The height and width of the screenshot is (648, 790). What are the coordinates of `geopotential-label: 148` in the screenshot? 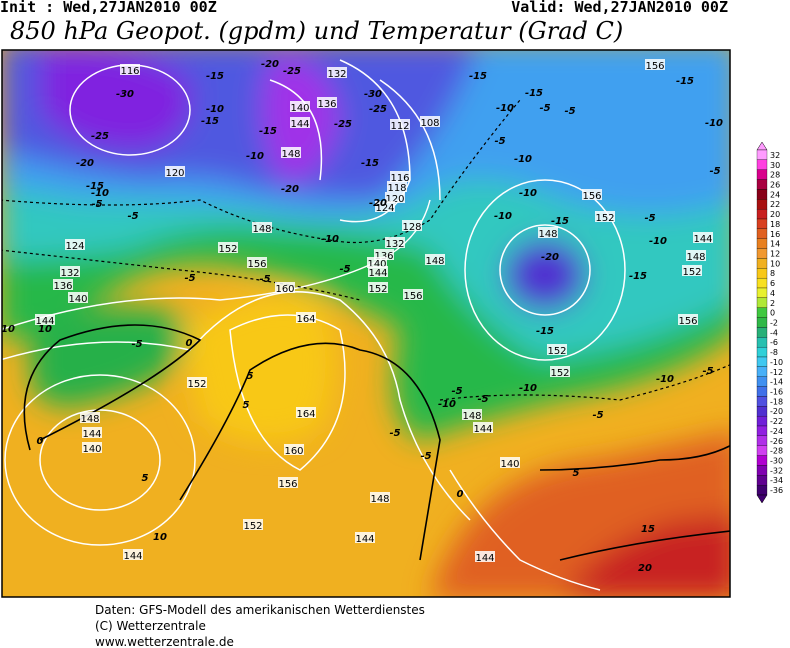 It's located at (379, 499).